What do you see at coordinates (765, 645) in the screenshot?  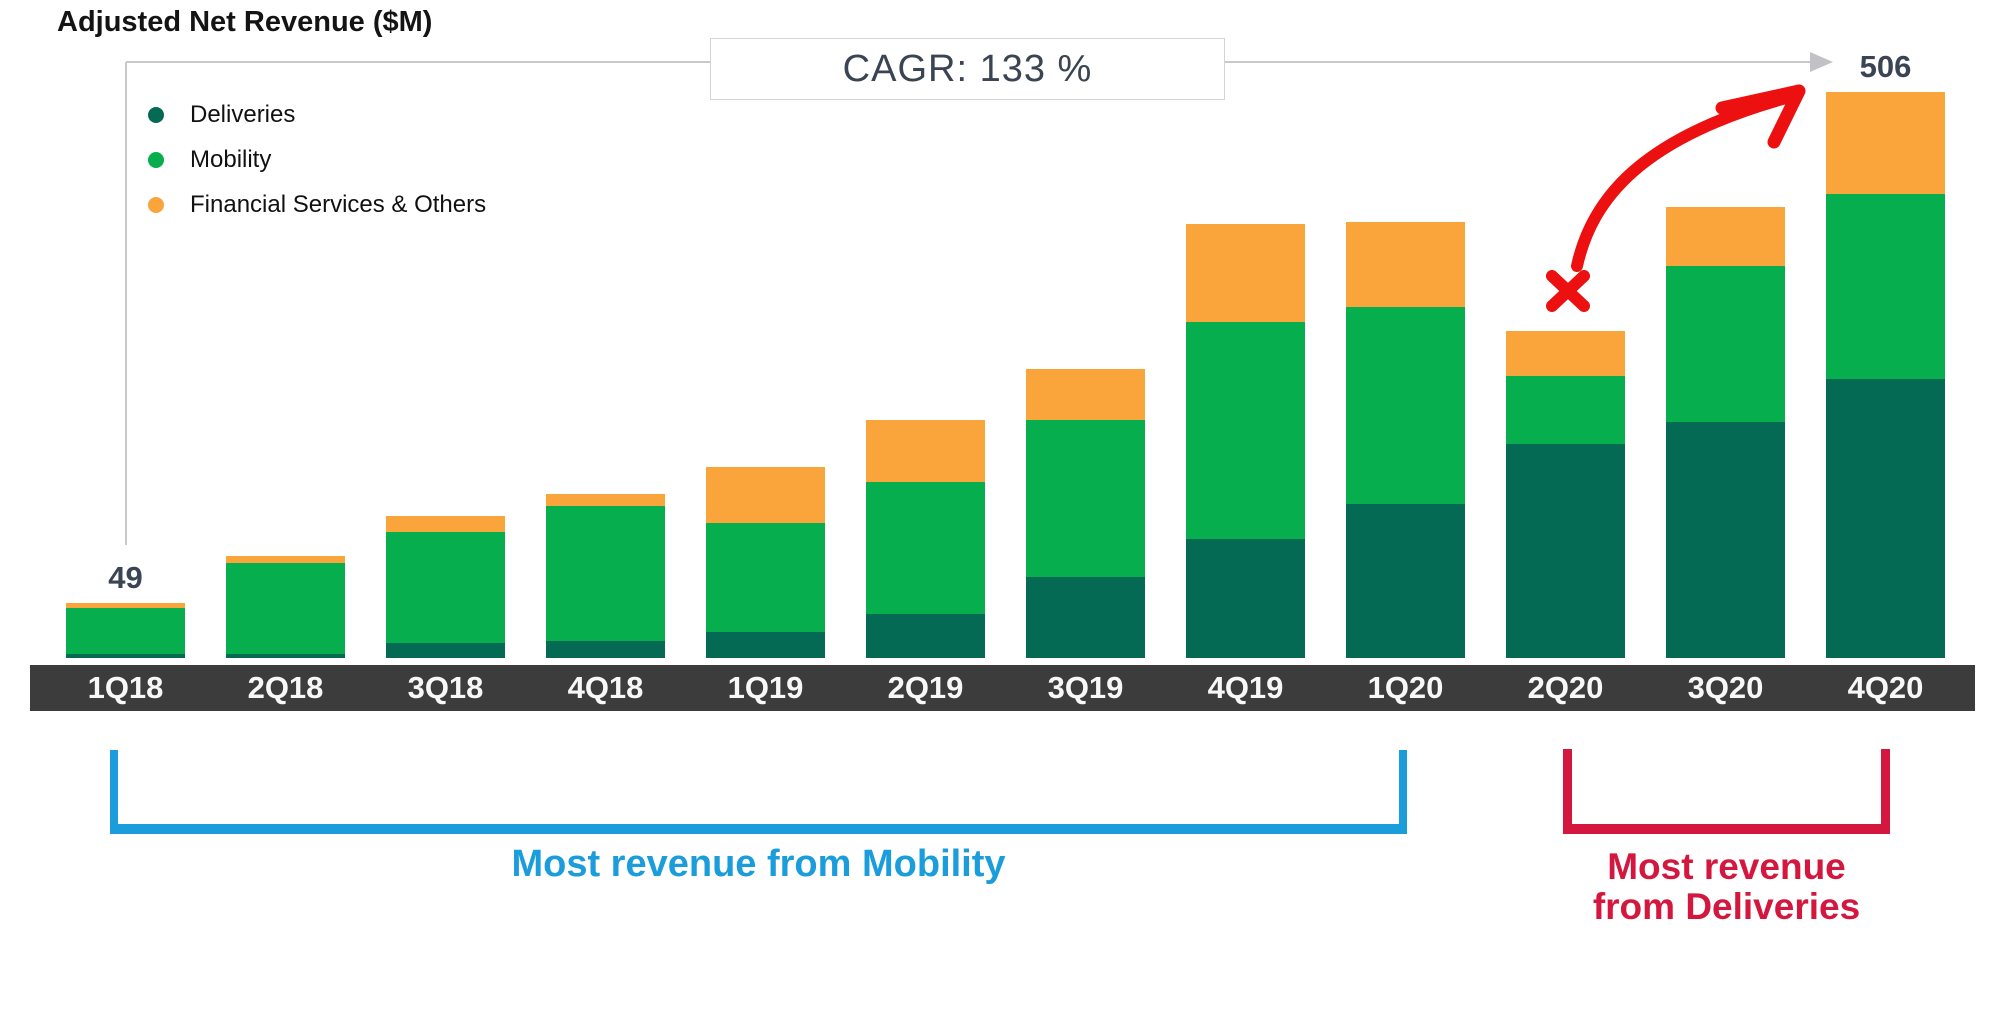 I see `bar-segment-1q19-deliveries` at bounding box center [765, 645].